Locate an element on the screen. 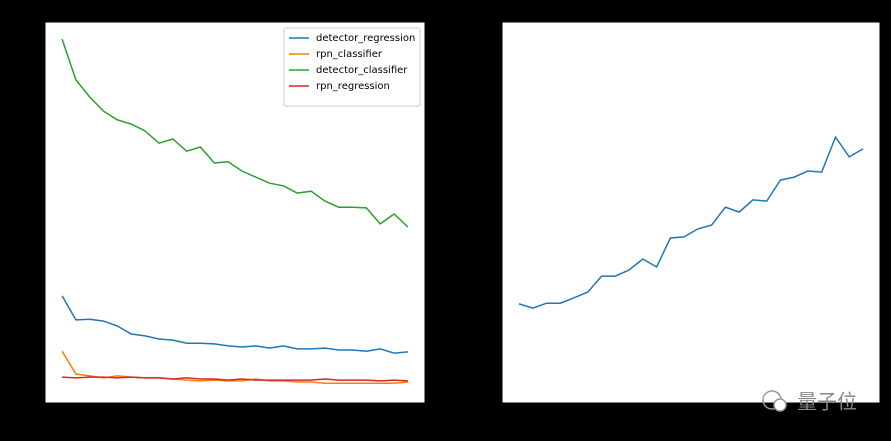 Image resolution: width=891 pixels, height=441 pixels. legend-box is located at coordinates (352, 67).